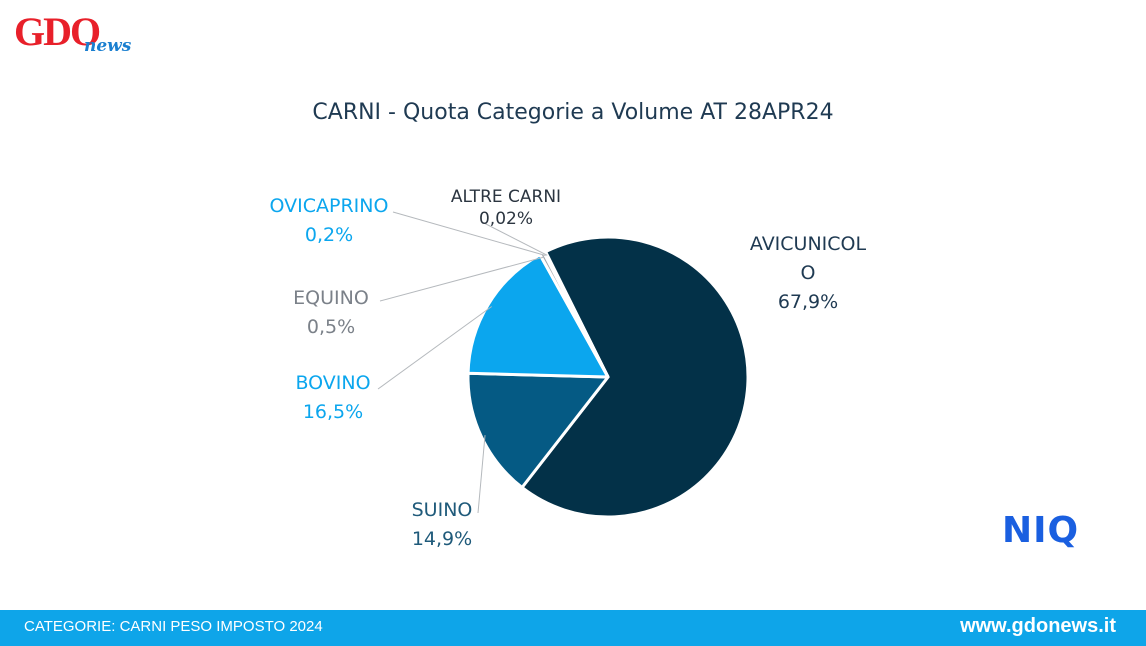 The width and height of the screenshot is (1146, 646). I want to click on pie-slice-altre-carni, so click(576, 314).